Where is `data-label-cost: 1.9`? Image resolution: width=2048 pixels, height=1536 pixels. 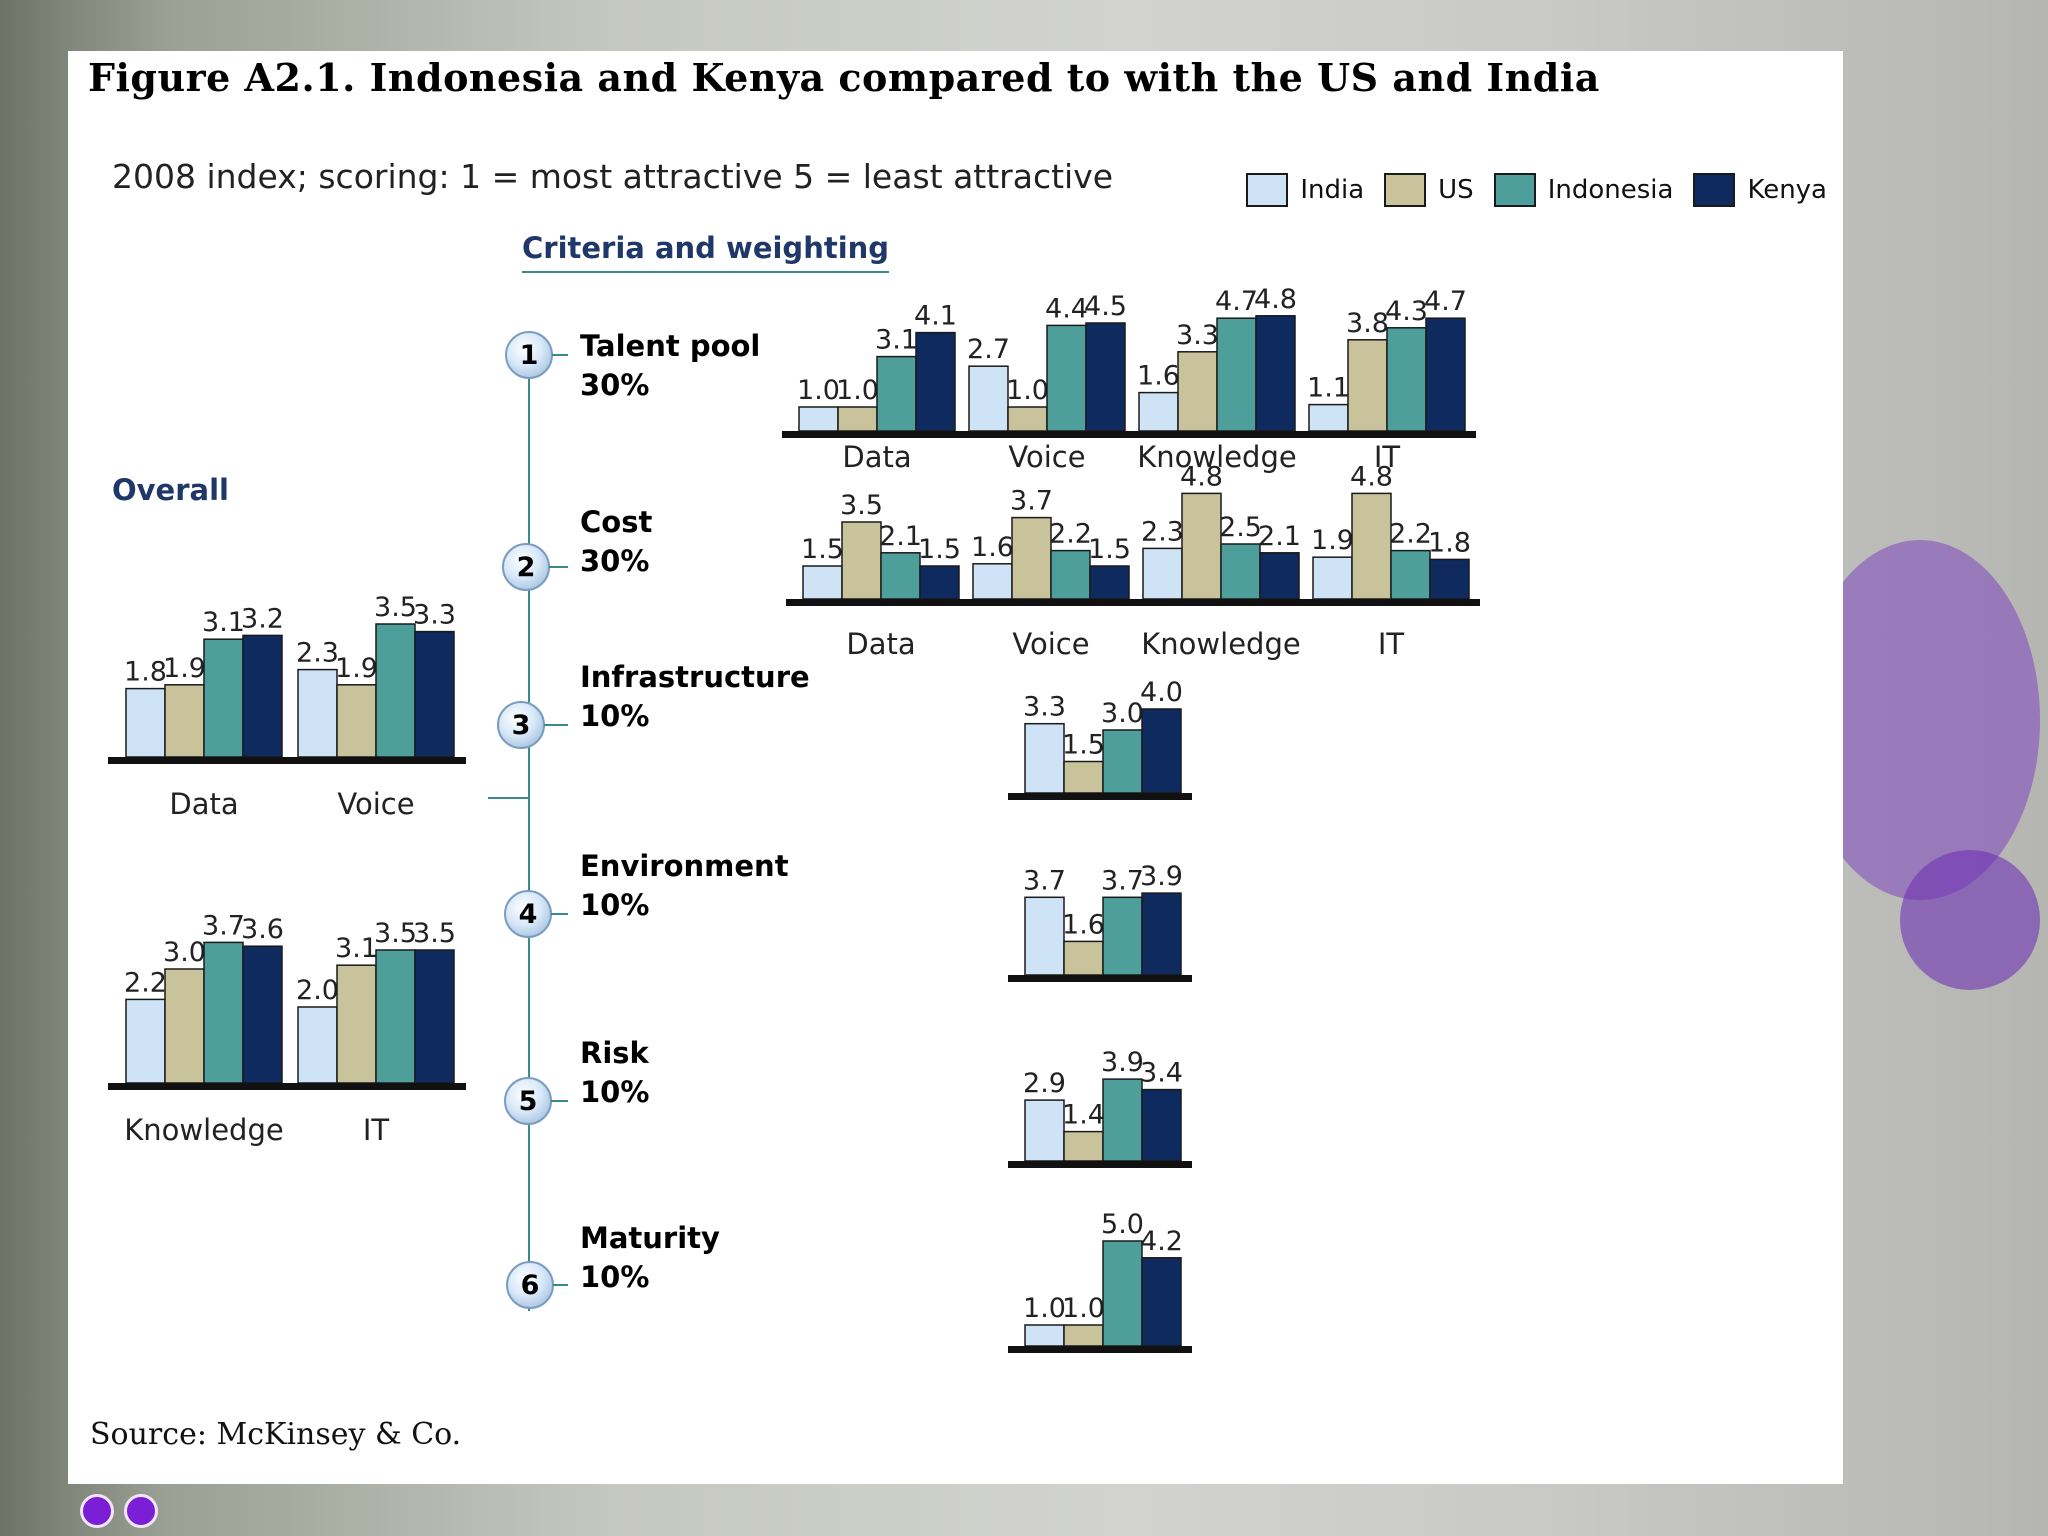
data-label-cost: 1.9 is located at coordinates (1332, 540).